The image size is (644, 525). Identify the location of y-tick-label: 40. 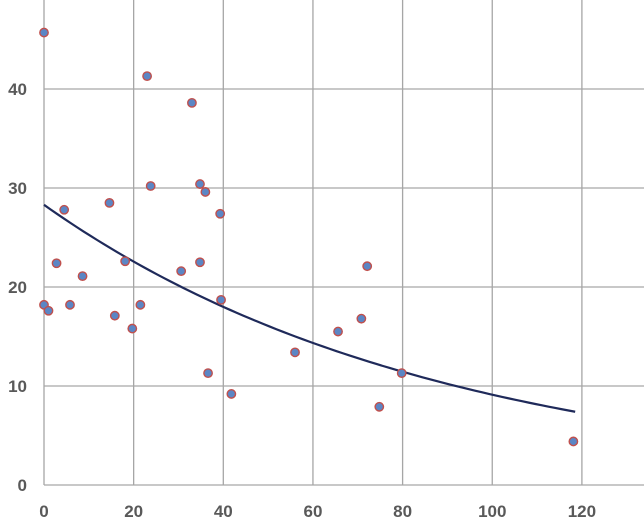
(17, 89).